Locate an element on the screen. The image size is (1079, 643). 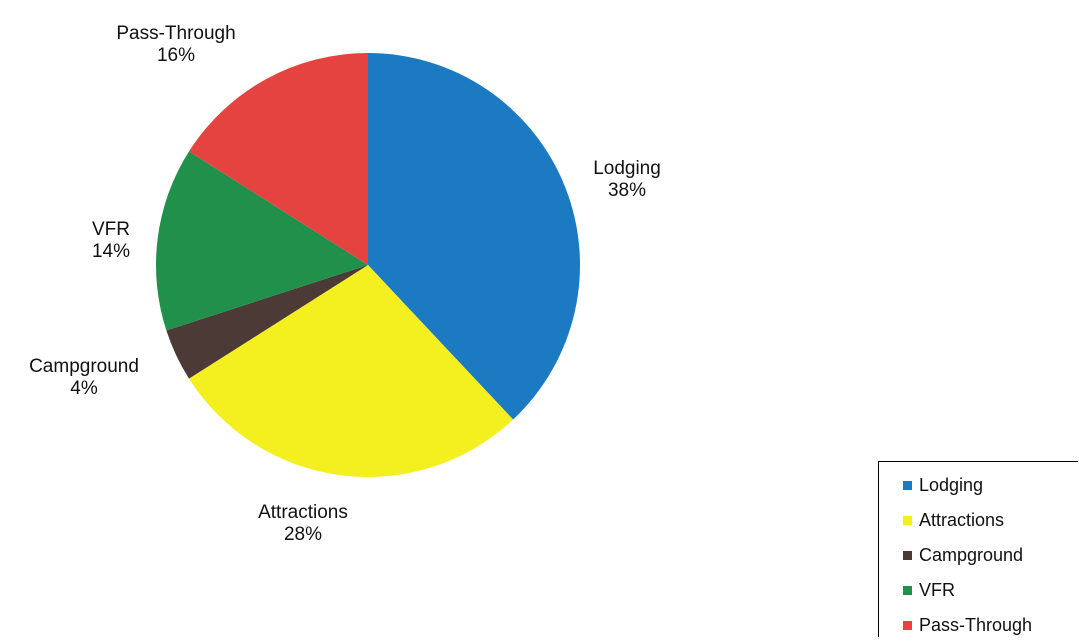
legend-swatch-campground is located at coordinates (907, 555).